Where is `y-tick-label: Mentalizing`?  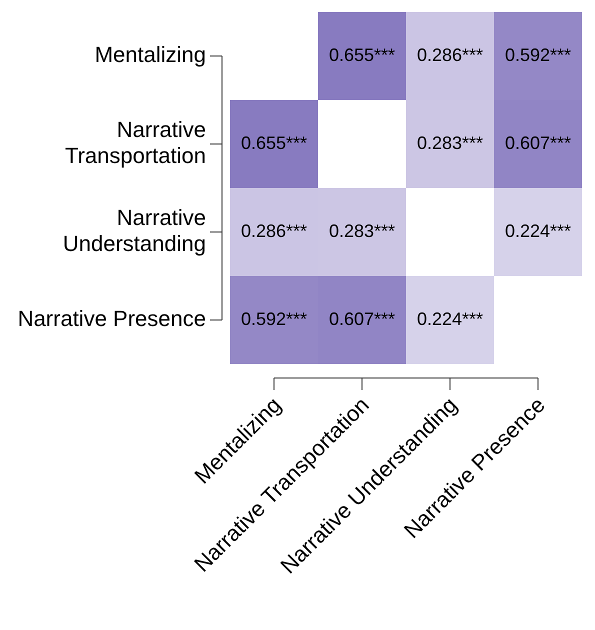 y-tick-label: Mentalizing is located at coordinates (150, 55).